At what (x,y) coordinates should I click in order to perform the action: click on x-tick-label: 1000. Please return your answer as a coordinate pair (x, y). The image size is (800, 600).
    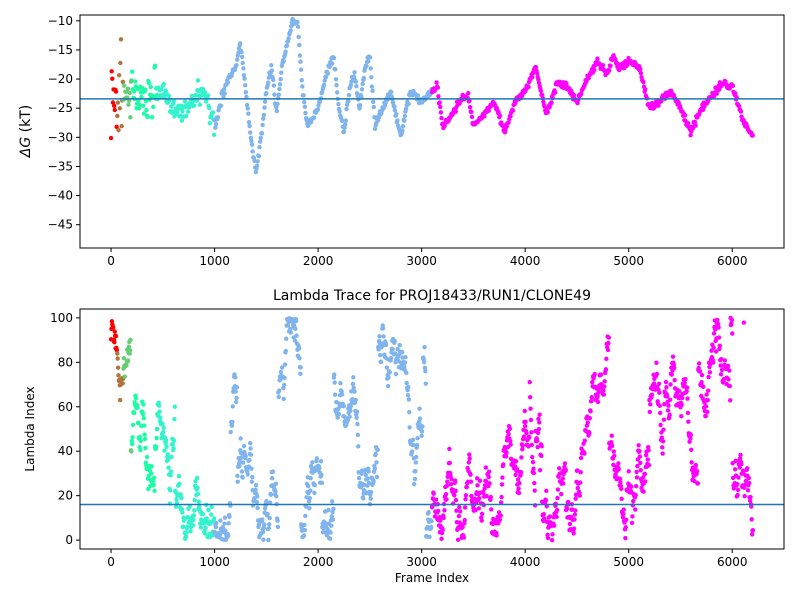
    Looking at the image, I should click on (214, 261).